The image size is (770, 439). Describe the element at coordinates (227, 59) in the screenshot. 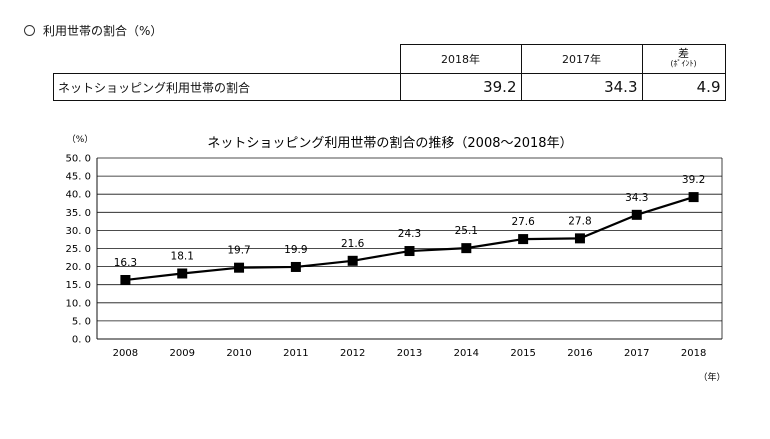

I see `table-corner` at that location.